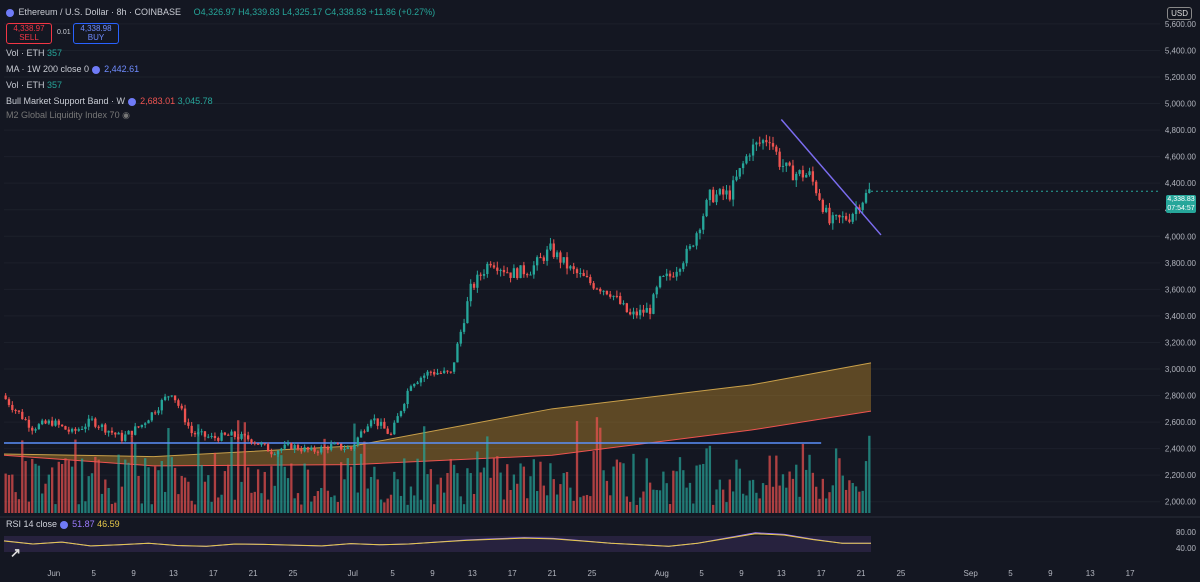 This screenshot has width=1200, height=582. I want to click on x-tick-label: 21, so click(253, 573).